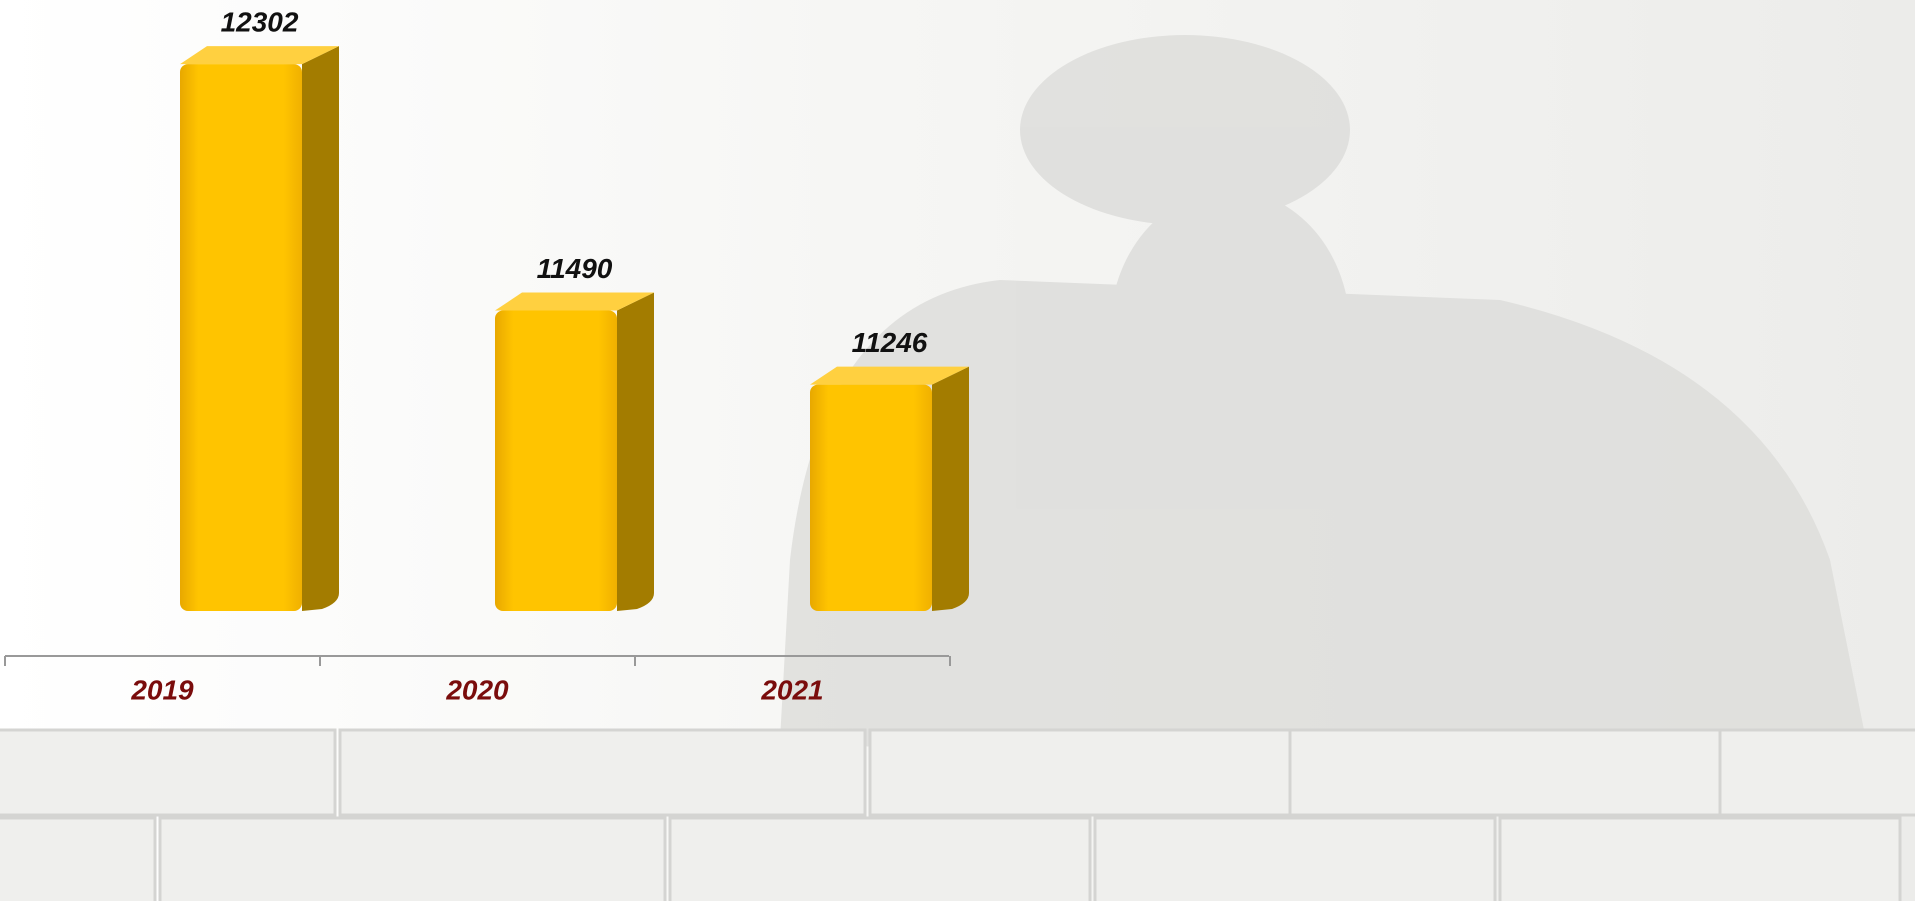 This screenshot has width=1915, height=901. I want to click on value-label: 11490, so click(575, 268).